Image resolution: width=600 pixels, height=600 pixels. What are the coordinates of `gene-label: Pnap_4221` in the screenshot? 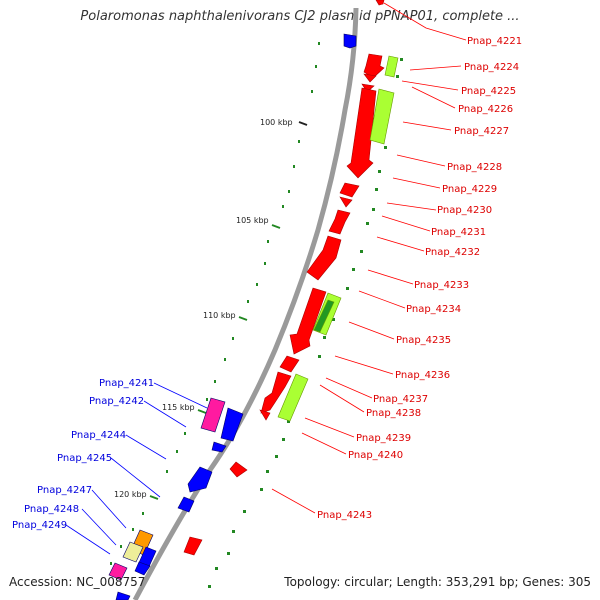 It's located at (494, 41).